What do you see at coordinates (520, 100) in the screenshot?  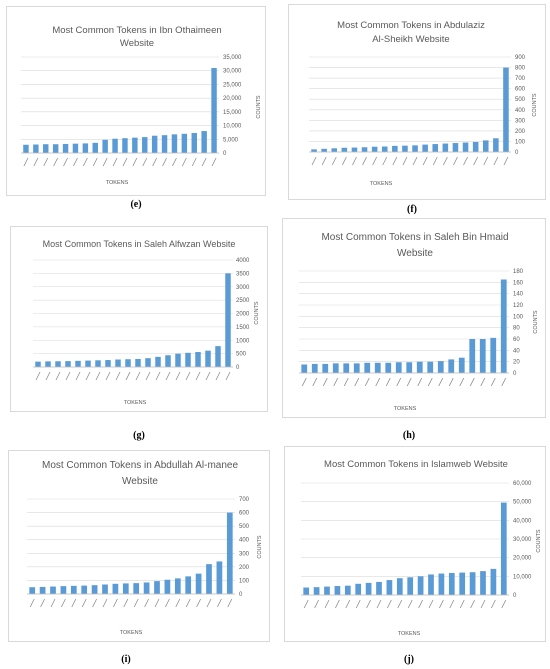 I see `chart-f-ytick-label: 500` at bounding box center [520, 100].